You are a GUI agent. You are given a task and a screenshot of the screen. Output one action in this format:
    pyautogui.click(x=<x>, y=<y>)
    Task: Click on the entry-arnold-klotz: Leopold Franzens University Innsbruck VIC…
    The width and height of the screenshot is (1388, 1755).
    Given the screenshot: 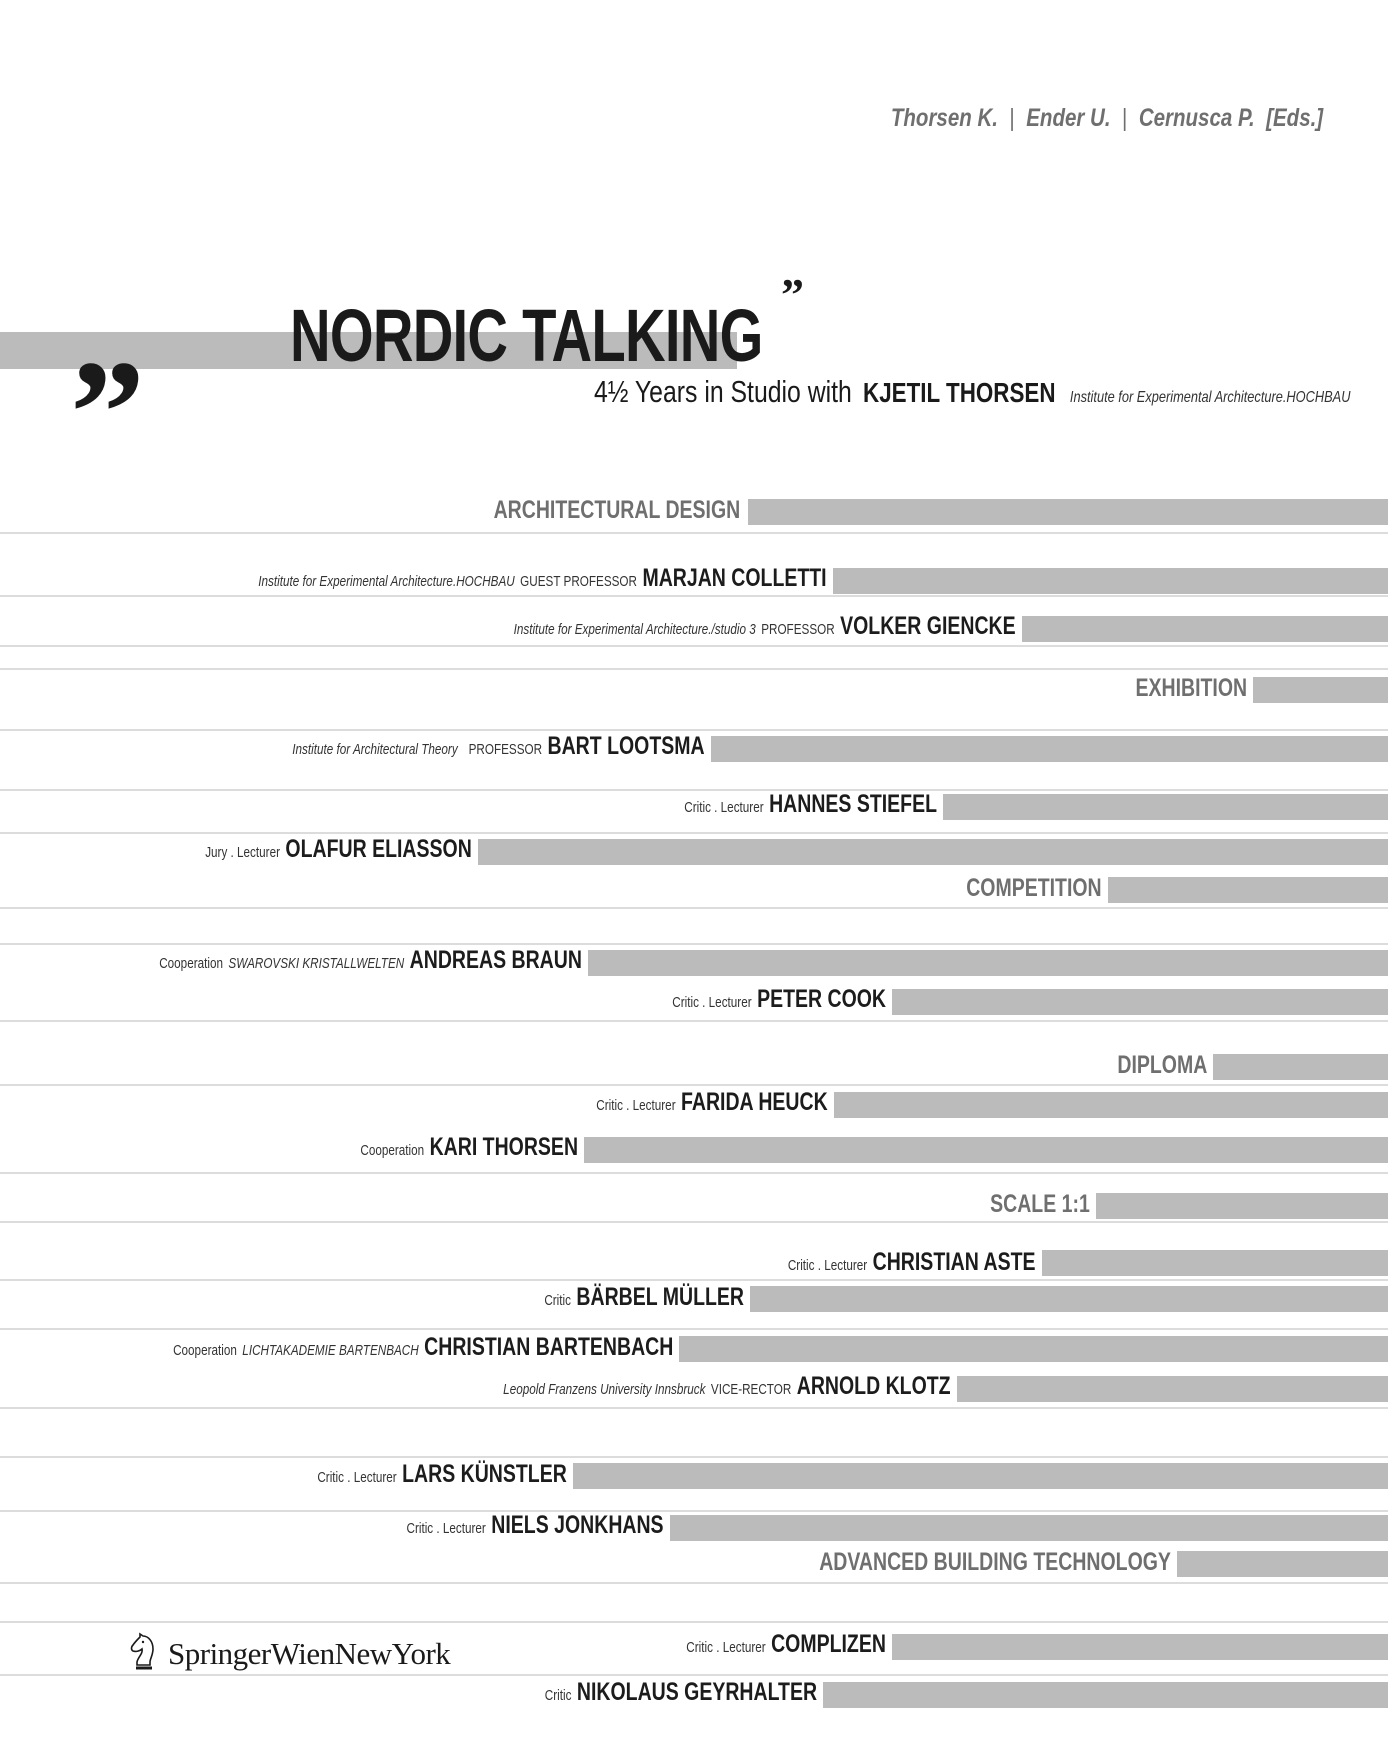 What is the action you would take?
    pyautogui.click(x=727, y=1386)
    